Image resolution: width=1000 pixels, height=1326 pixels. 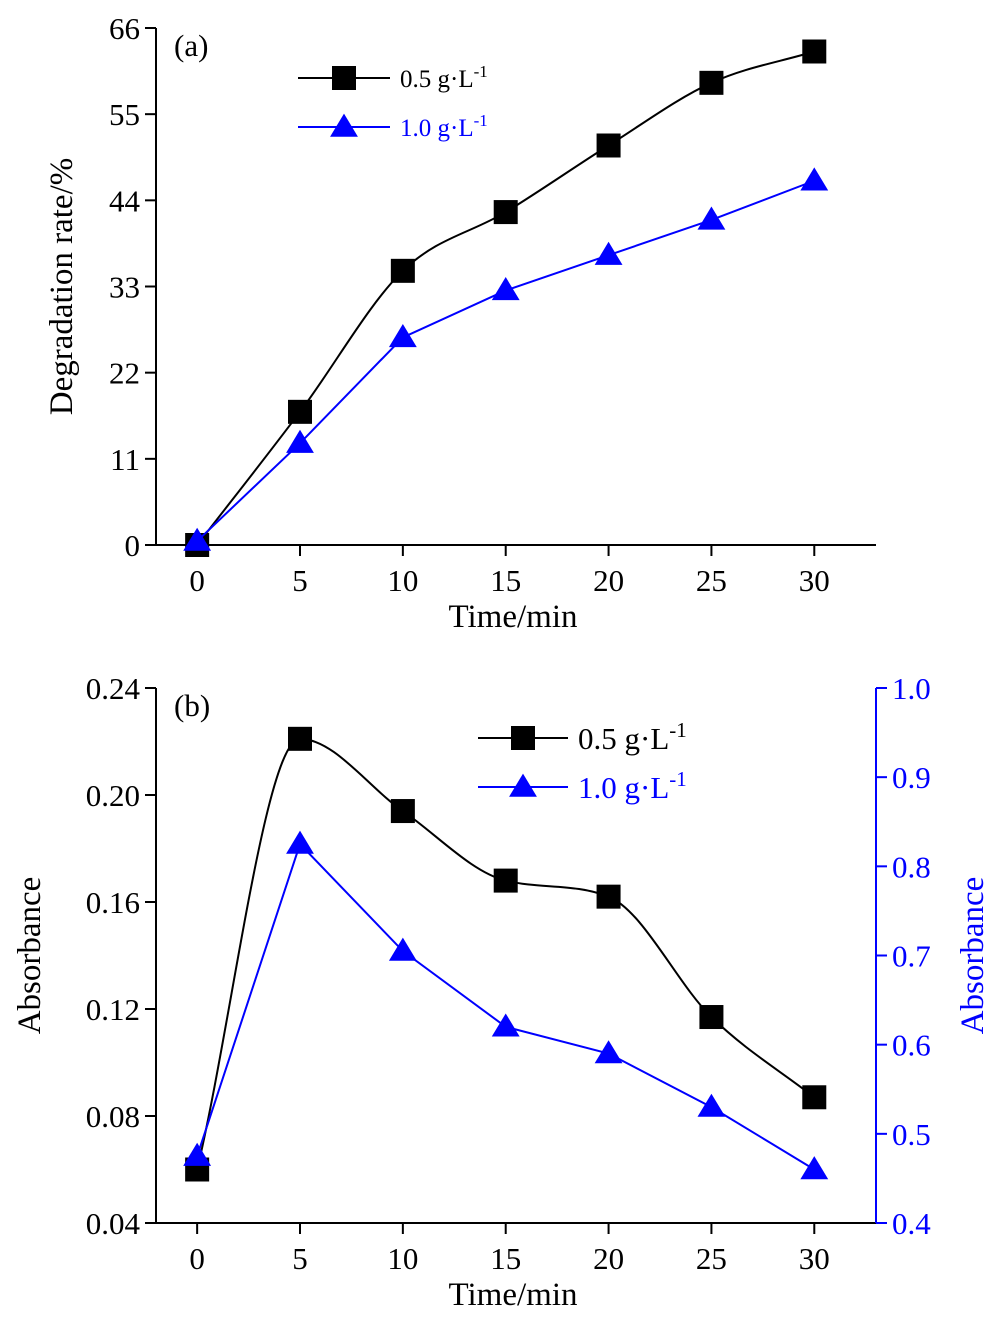 What do you see at coordinates (911, 1045) in the screenshot?
I see `y-right-tick-label: 0.6` at bounding box center [911, 1045].